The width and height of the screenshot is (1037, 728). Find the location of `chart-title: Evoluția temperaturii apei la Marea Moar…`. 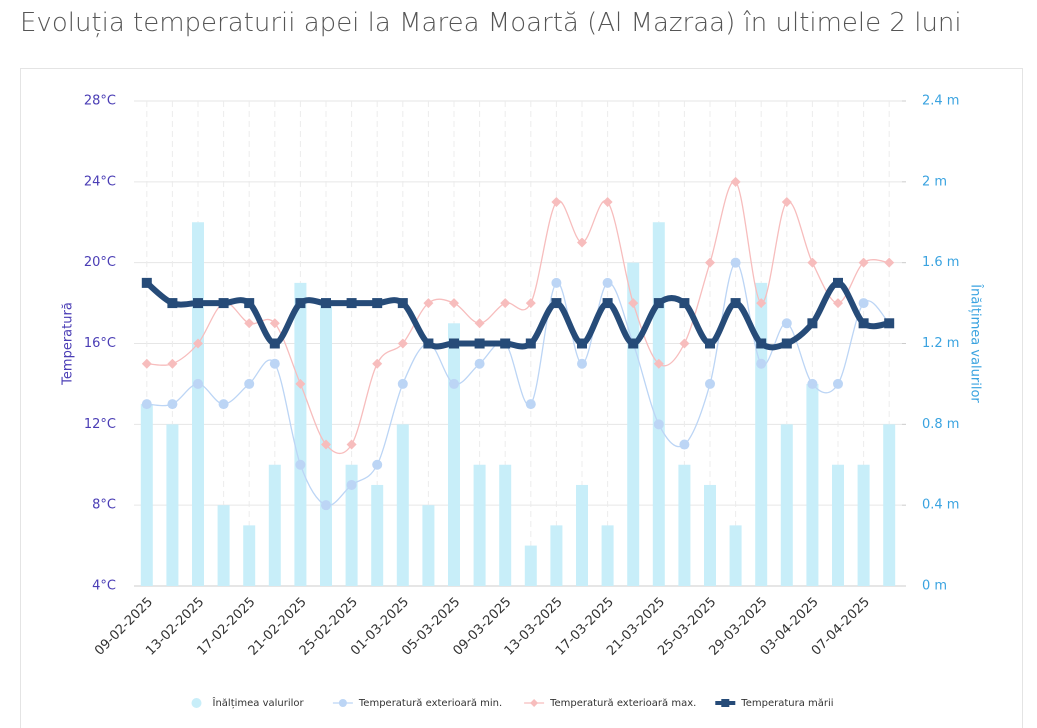

chart-title: Evoluția temperaturii apei la Marea Moar… is located at coordinates (491, 23).